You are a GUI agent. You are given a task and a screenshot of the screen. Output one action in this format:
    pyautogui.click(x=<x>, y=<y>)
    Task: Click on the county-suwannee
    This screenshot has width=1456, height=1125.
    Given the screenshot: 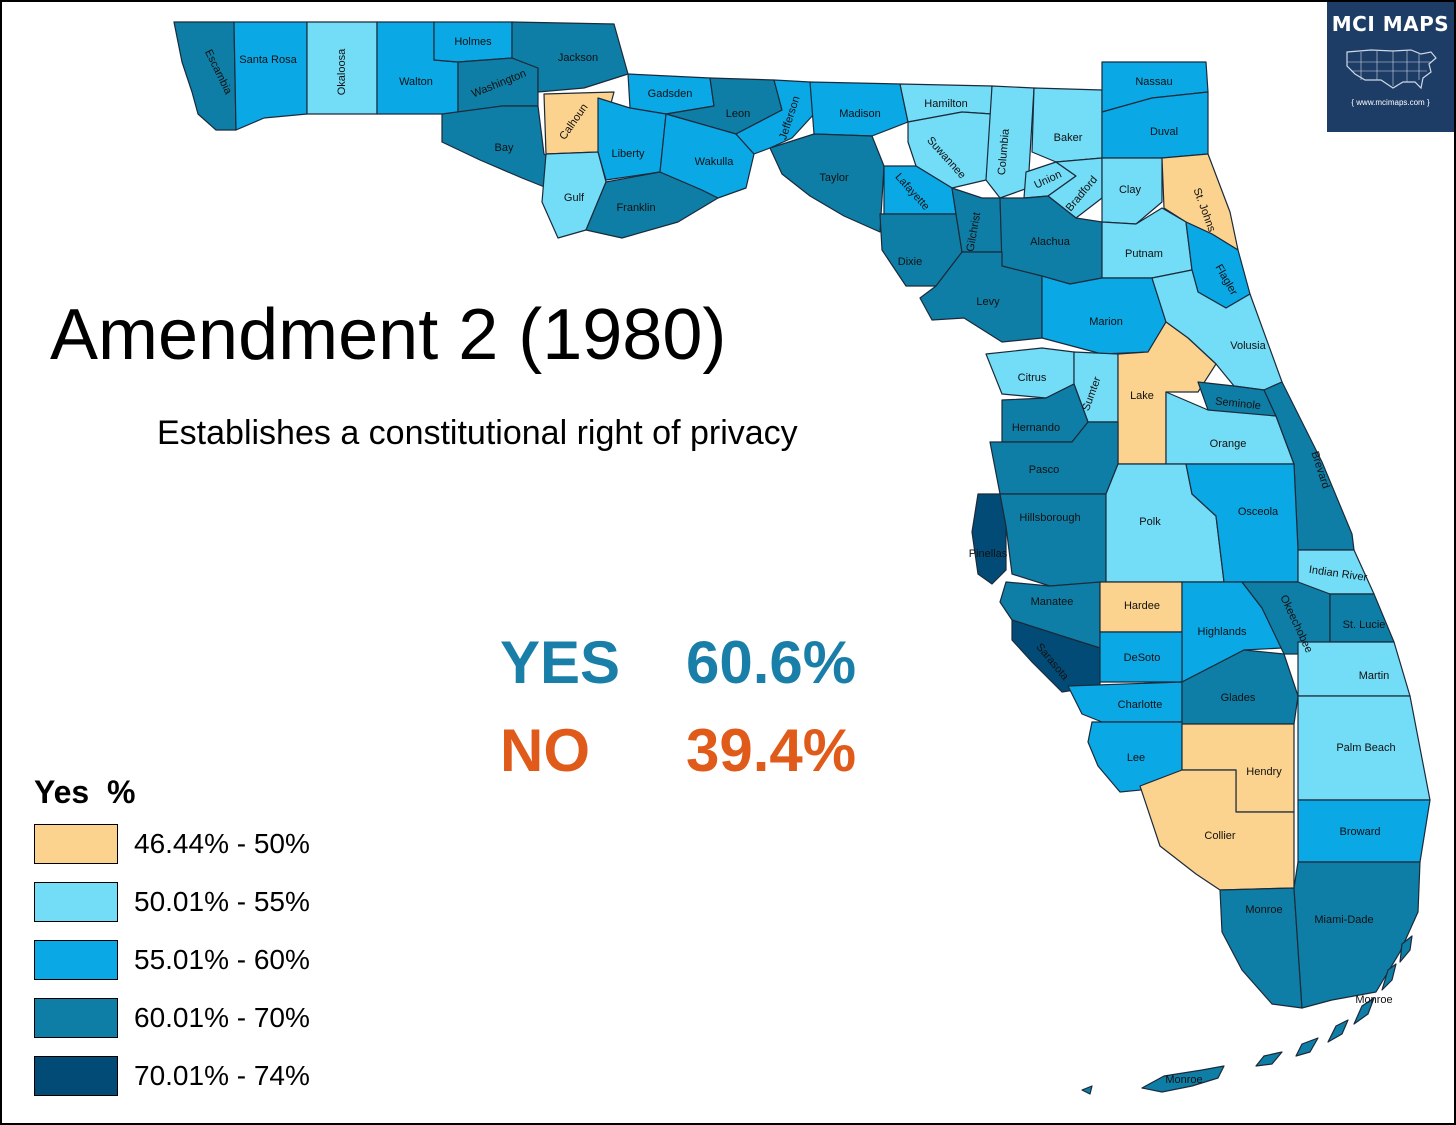 What is the action you would take?
    pyautogui.click(x=950, y=150)
    